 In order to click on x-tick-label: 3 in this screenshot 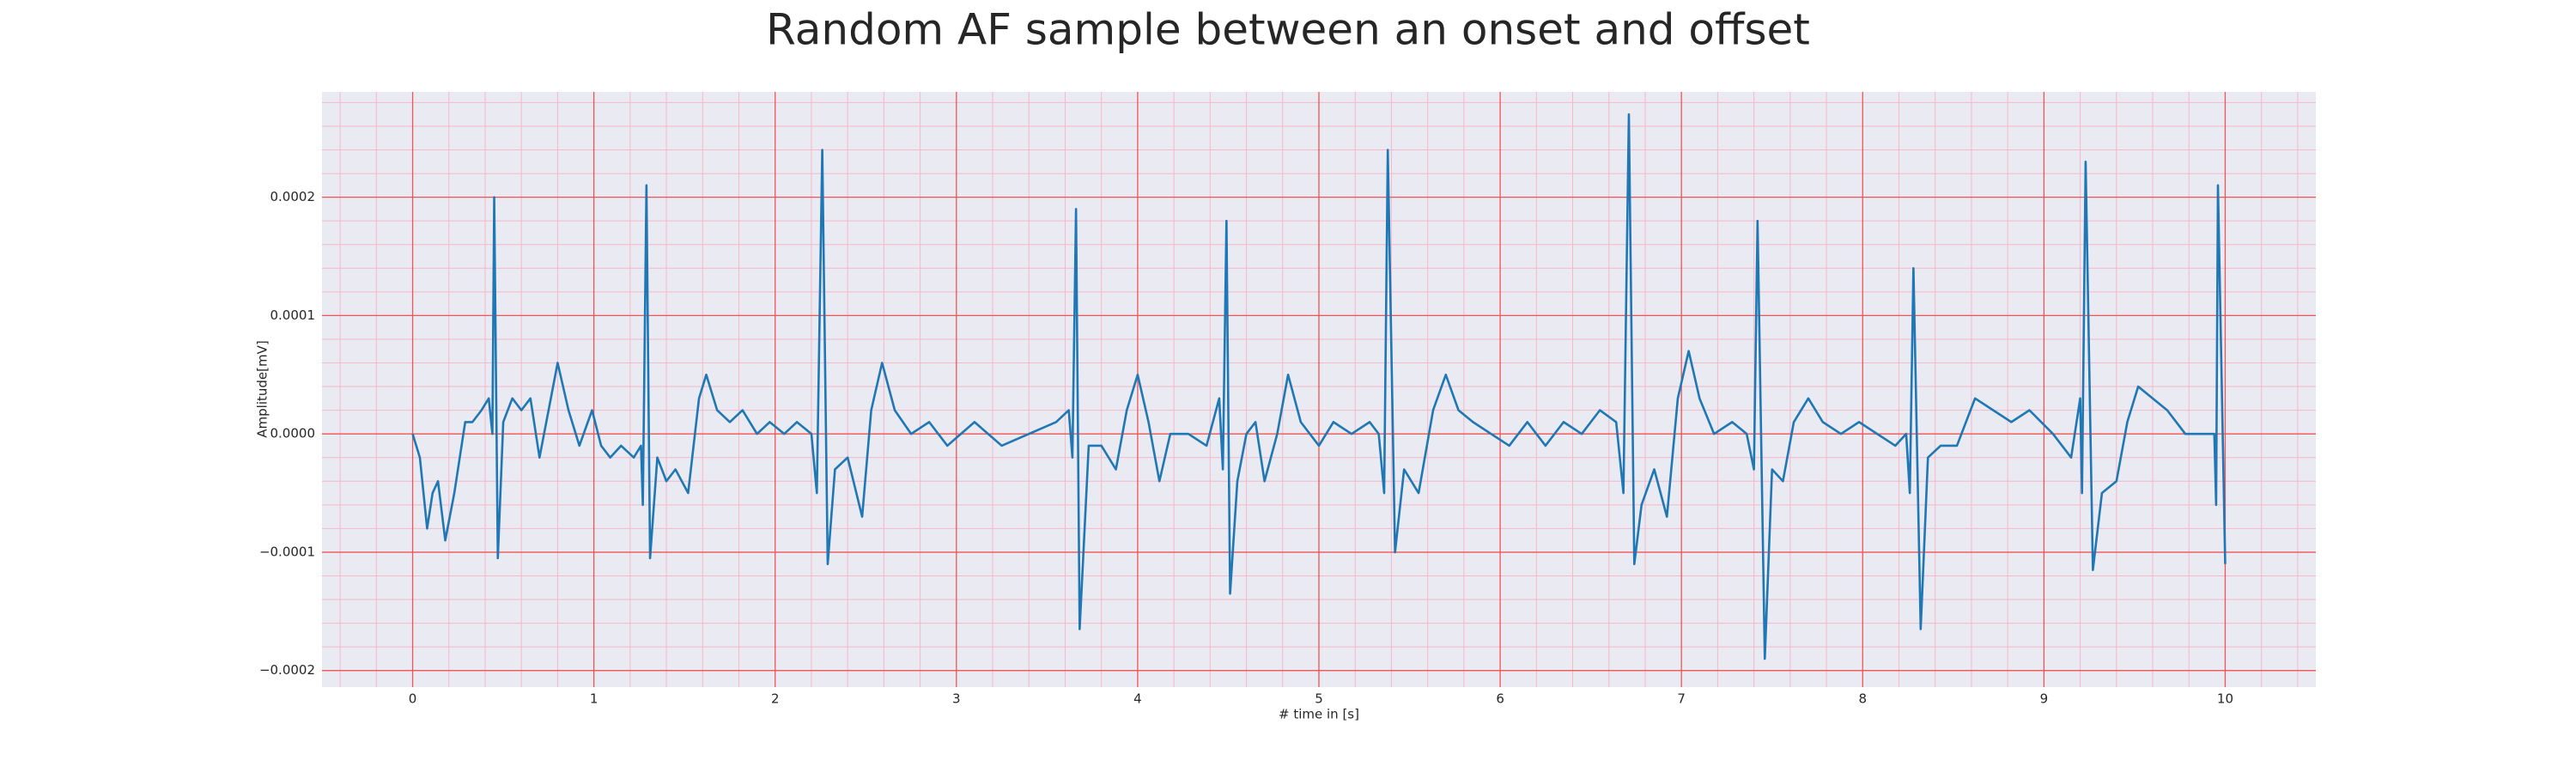, I will do `click(957, 699)`.